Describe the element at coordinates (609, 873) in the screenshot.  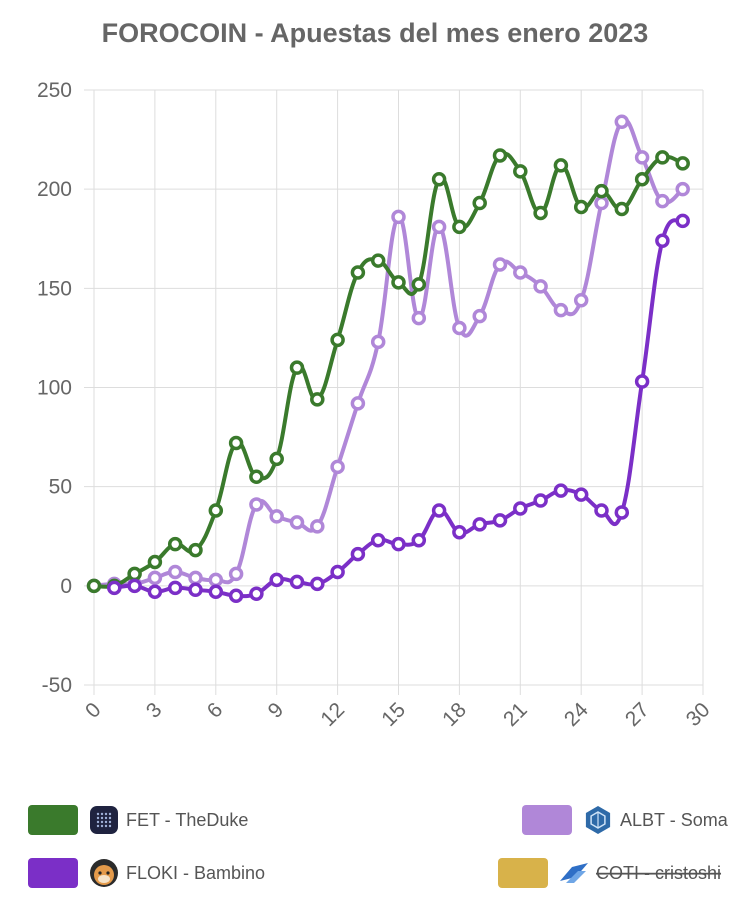
I see `legend-item-coti: COTI - cristoshi` at that location.